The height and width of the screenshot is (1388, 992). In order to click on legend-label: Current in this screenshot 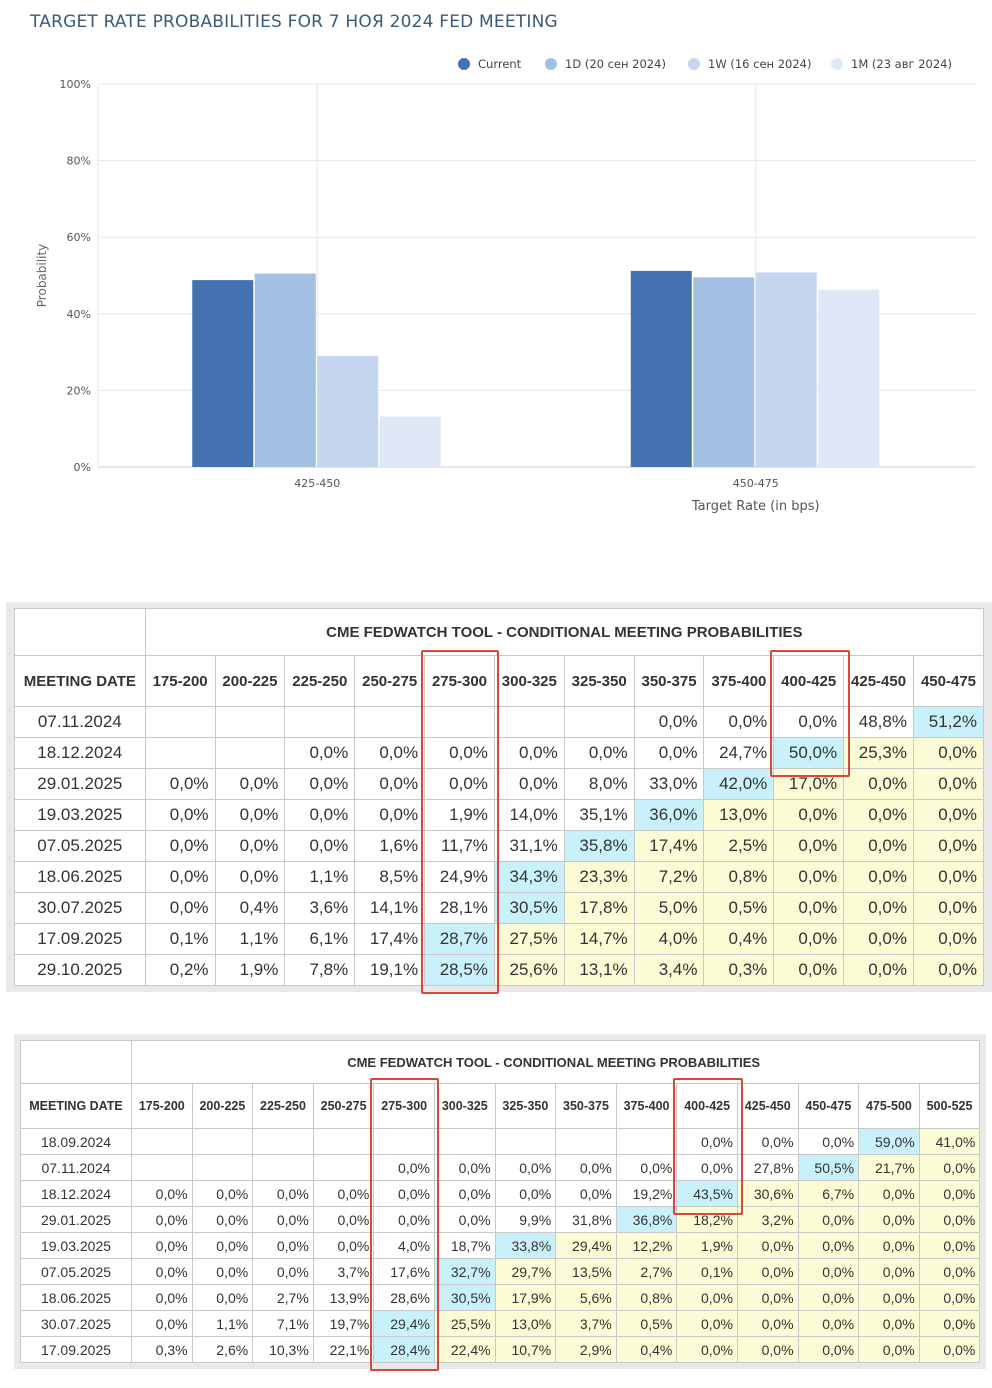, I will do `click(500, 64)`.